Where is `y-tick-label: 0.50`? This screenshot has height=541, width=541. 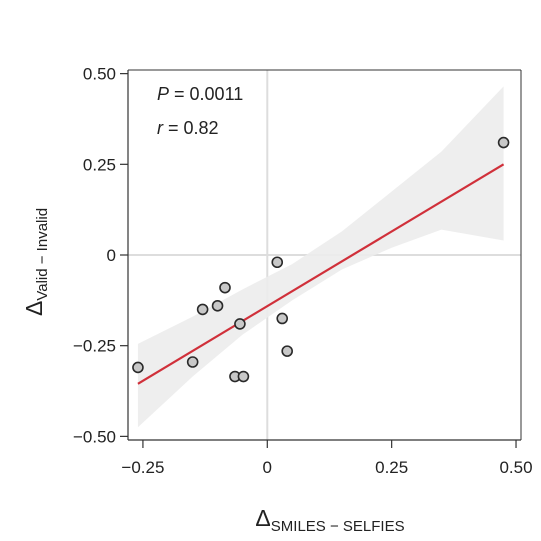 y-tick-label: 0.50 is located at coordinates (99, 74).